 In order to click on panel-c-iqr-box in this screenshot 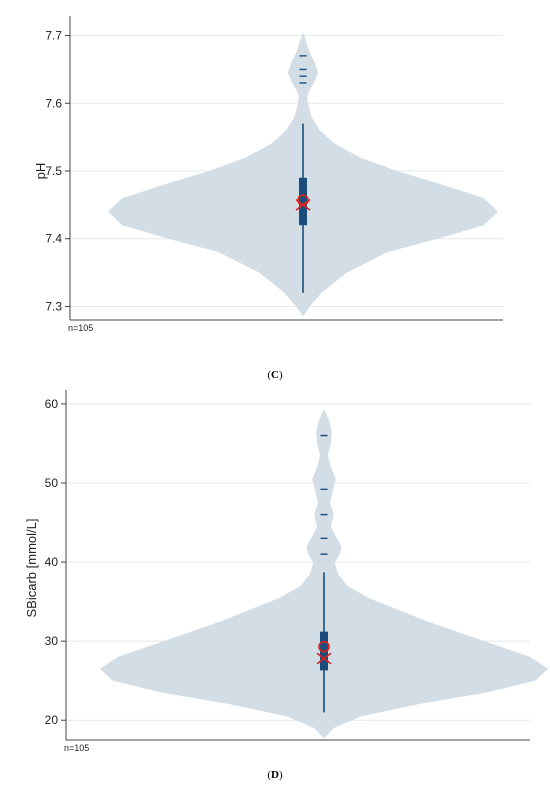, I will do `click(303, 201)`.